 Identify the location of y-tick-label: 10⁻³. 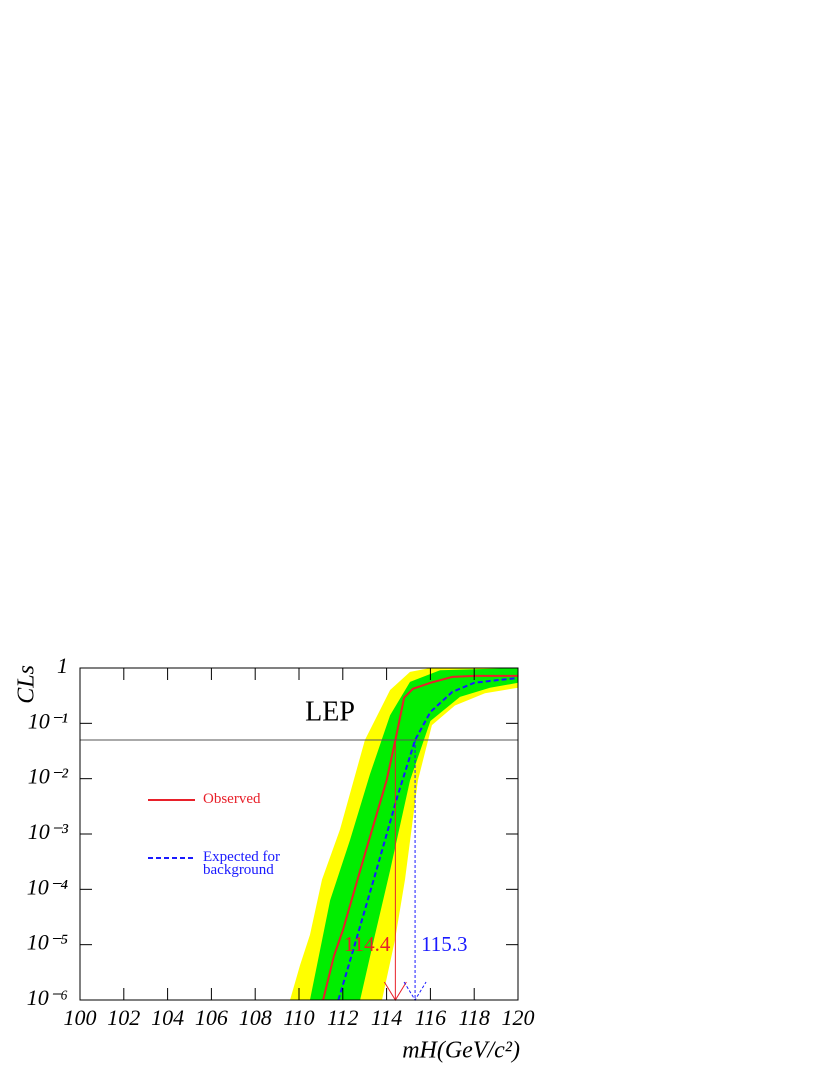
(48, 831).